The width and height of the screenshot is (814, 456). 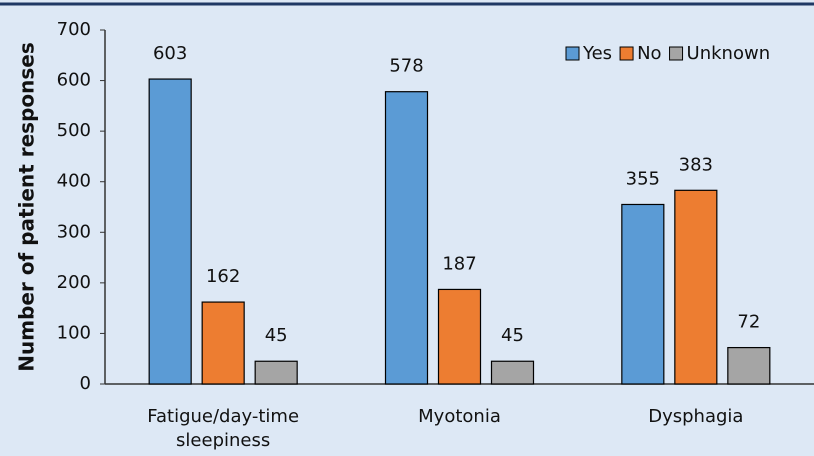 I want to click on data-label: 72, so click(x=748, y=322).